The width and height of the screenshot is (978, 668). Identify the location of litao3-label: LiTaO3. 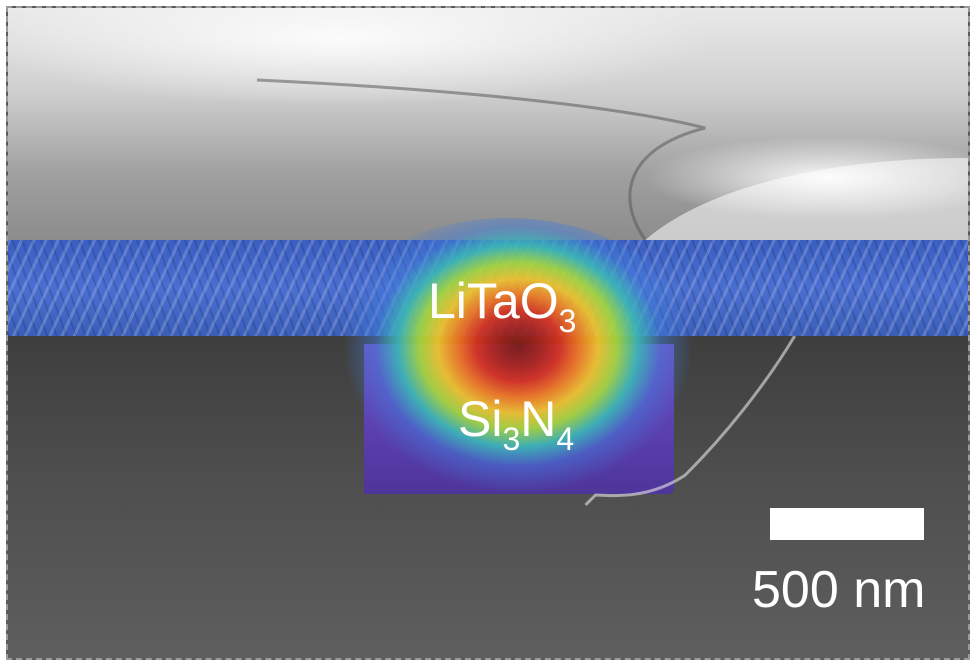
(502, 306).